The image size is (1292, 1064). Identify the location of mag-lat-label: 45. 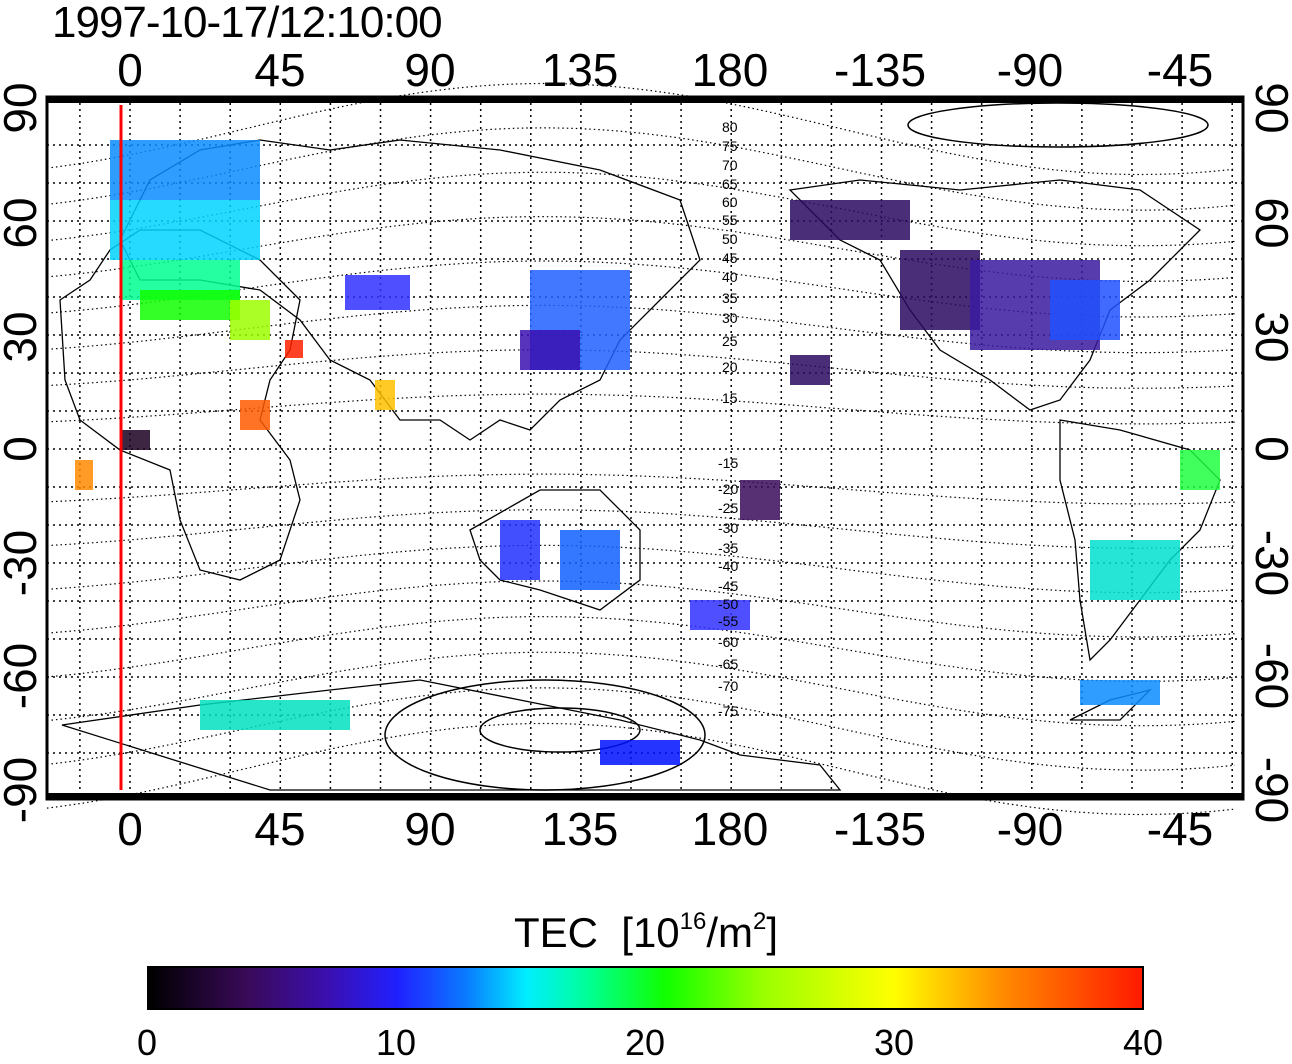
(730, 258).